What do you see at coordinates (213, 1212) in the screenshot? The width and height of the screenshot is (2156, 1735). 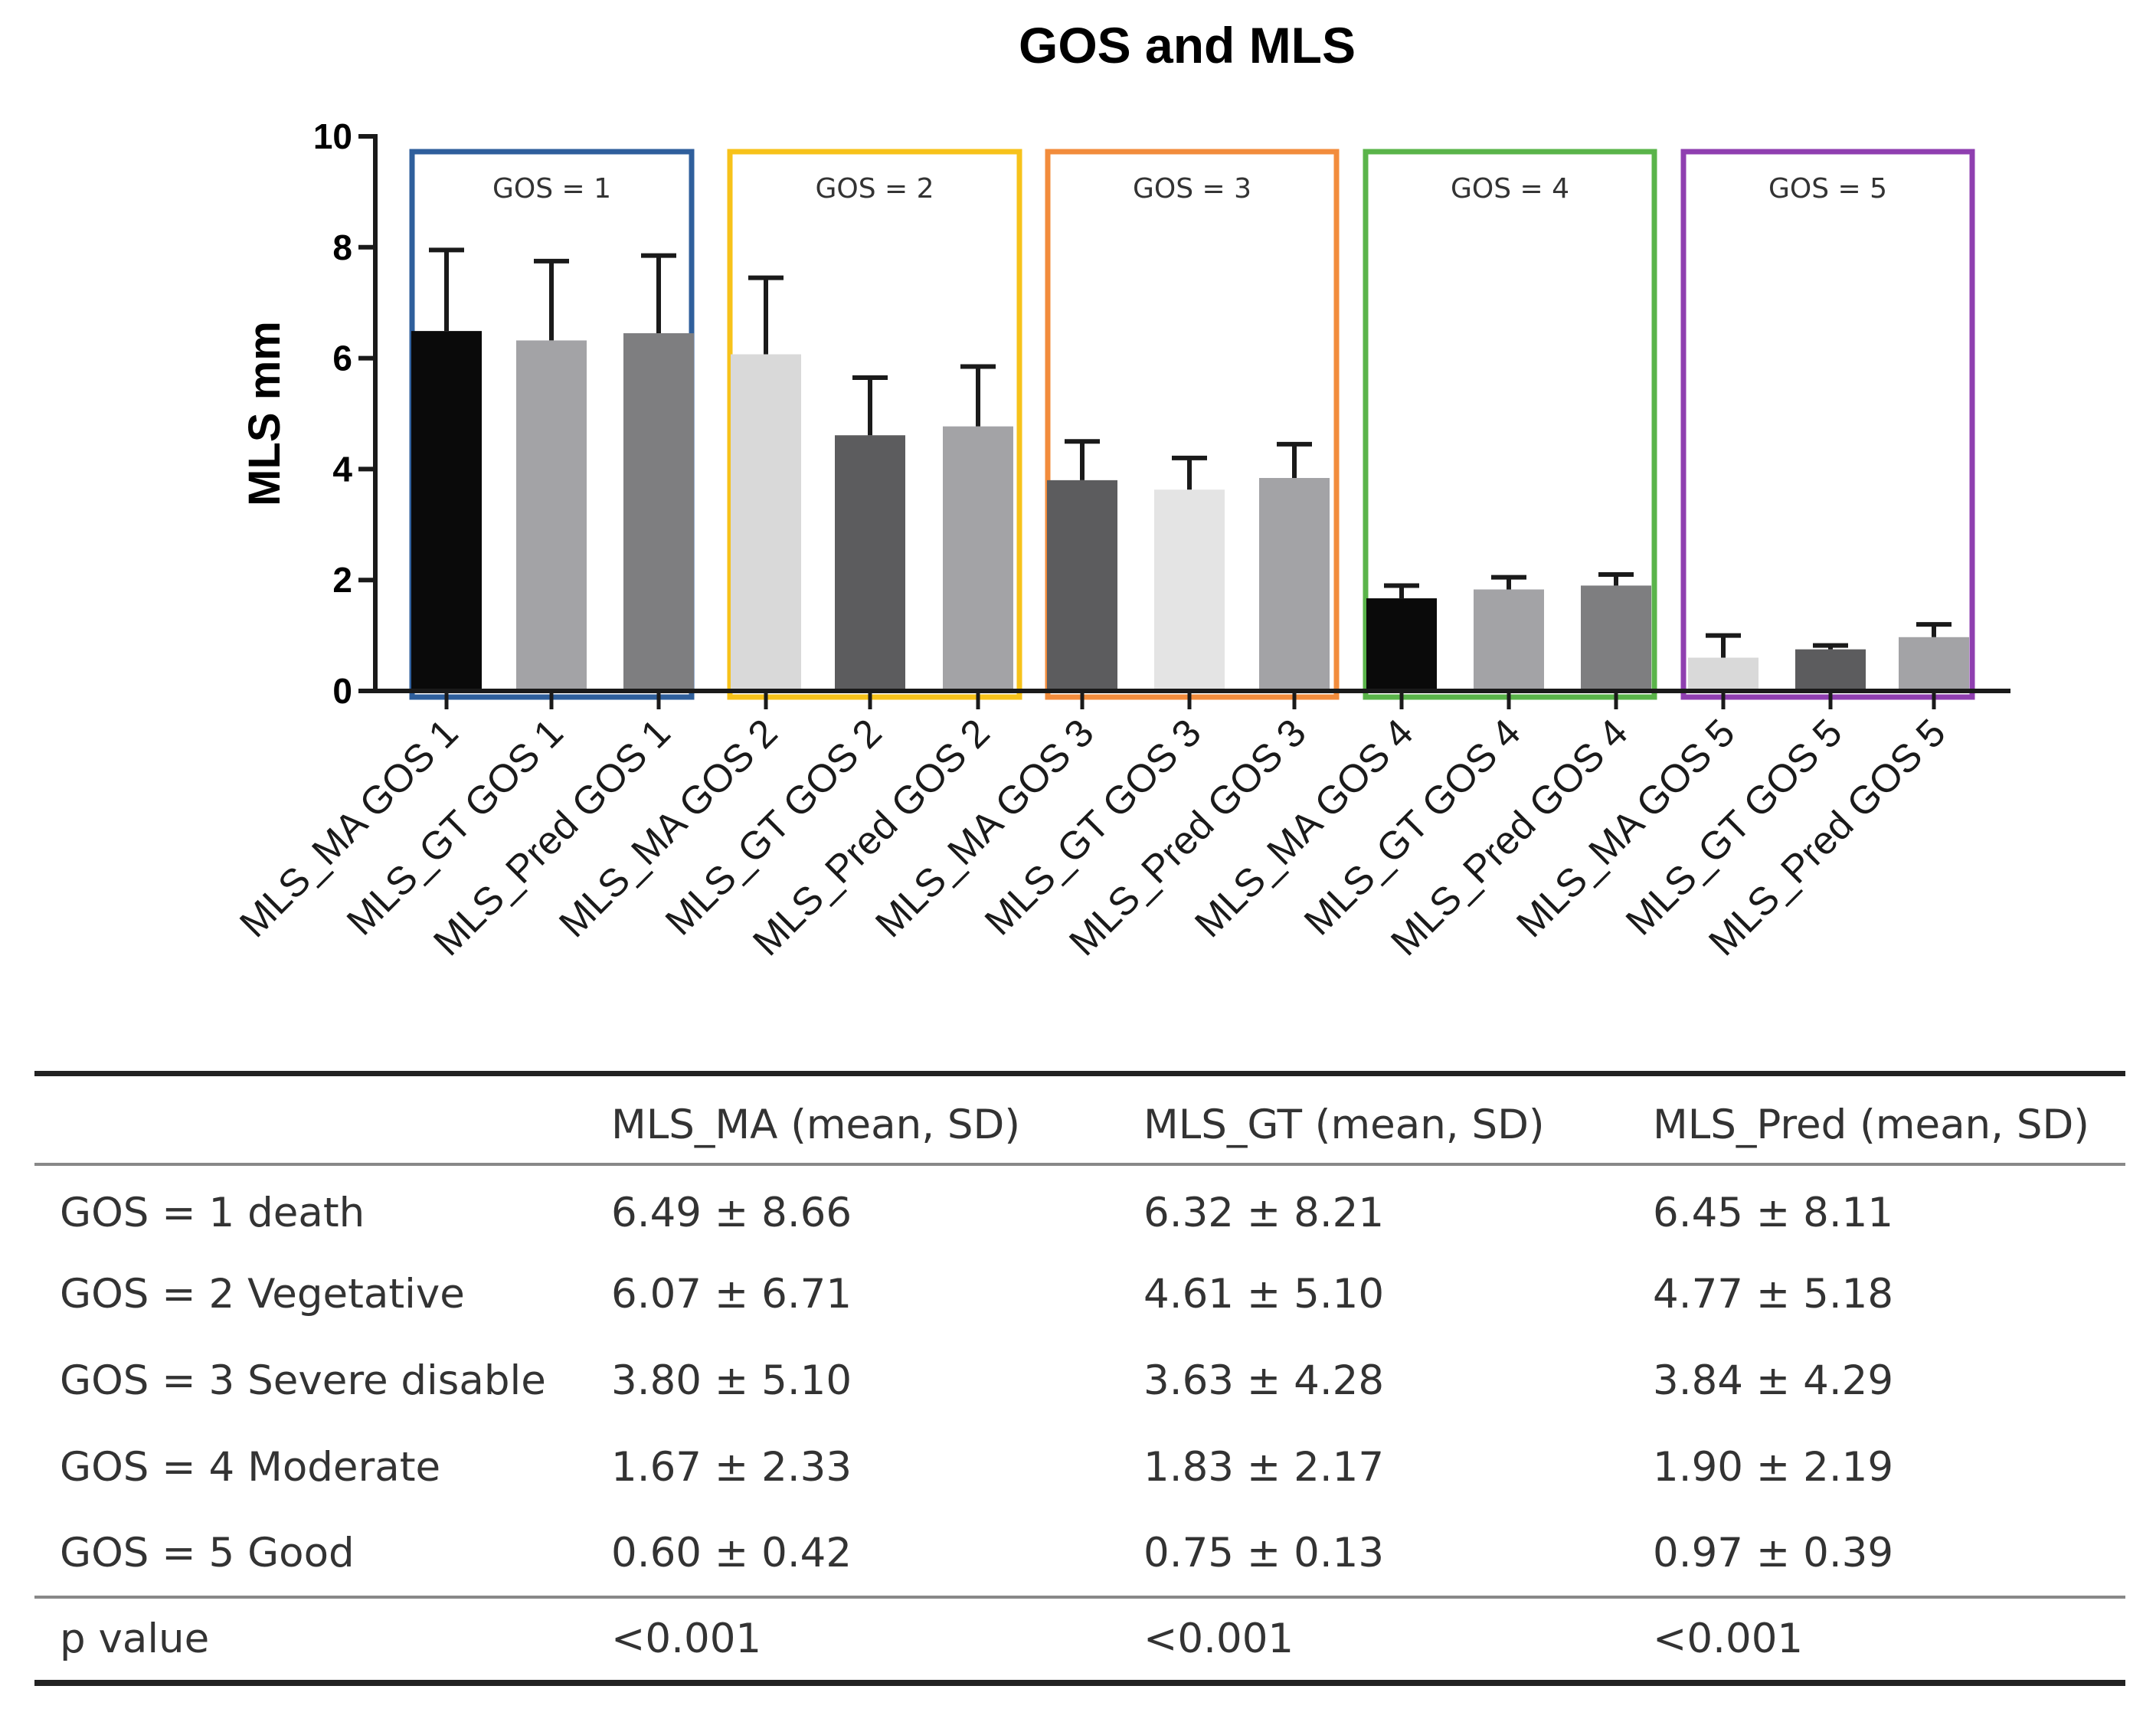 I see `row-label: GOS = 1 death` at bounding box center [213, 1212].